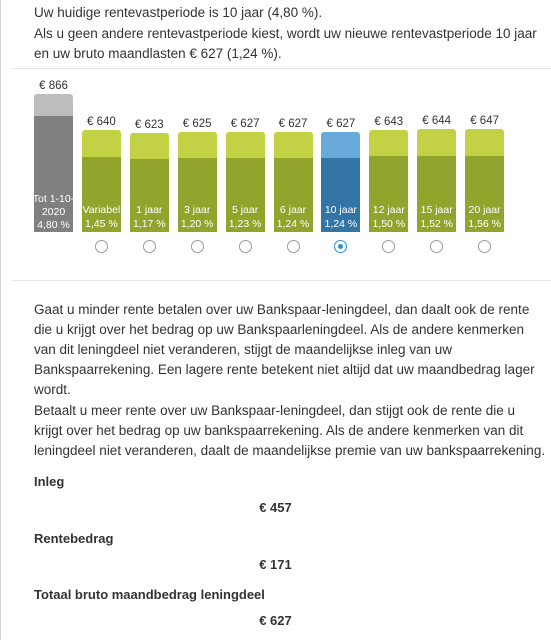  Describe the element at coordinates (74, 538) in the screenshot. I see `rentebedrag-label: Rentebedrag` at that location.